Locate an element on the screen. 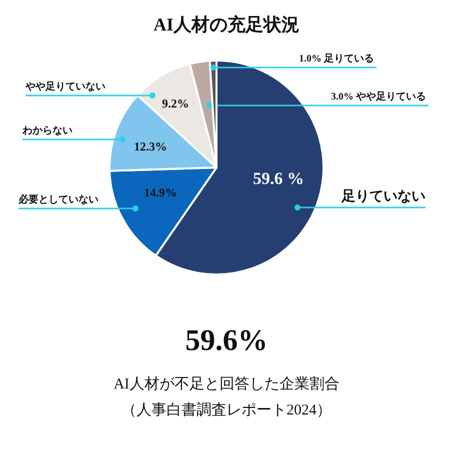 The image size is (452, 450). slice-label: わからない is located at coordinates (47, 131).